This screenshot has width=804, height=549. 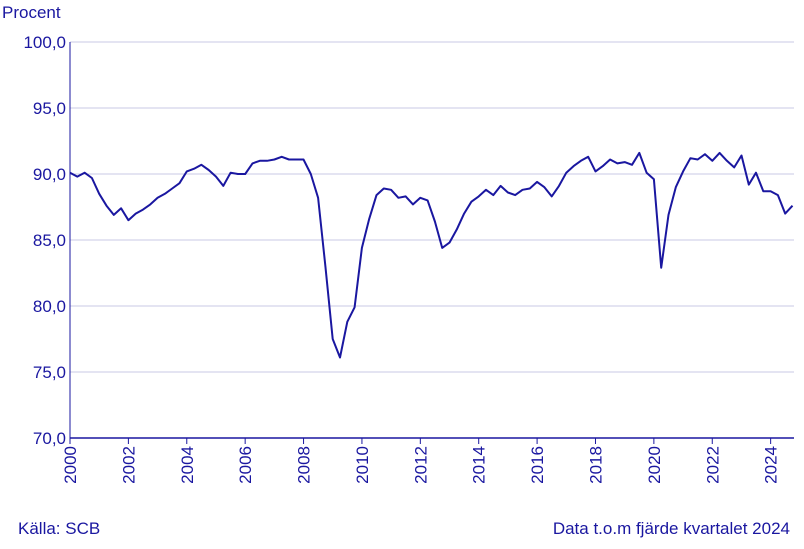 I want to click on y-tick-label: 75,0, so click(x=49, y=372).